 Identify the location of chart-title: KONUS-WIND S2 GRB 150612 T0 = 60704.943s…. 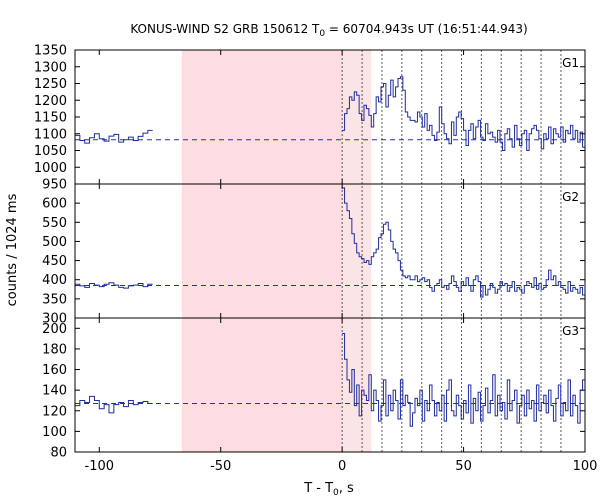
(328, 30).